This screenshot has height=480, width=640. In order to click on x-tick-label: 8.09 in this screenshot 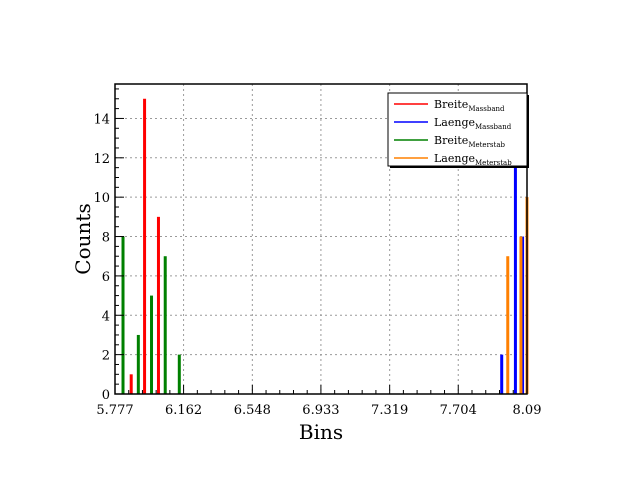, I will do `click(527, 410)`.